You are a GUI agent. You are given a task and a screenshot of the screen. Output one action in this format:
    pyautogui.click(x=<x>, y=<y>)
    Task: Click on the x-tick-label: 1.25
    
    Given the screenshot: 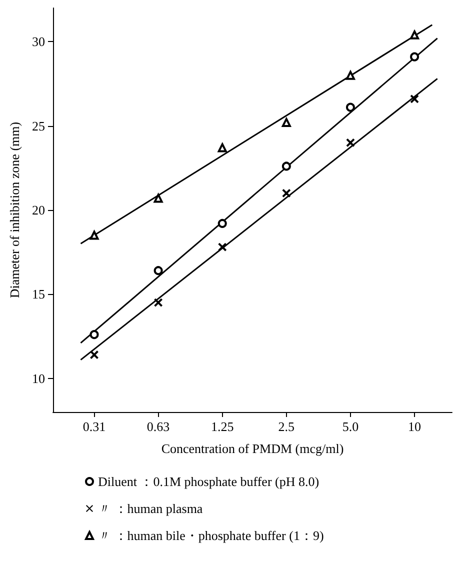 What is the action you would take?
    pyautogui.click(x=222, y=426)
    